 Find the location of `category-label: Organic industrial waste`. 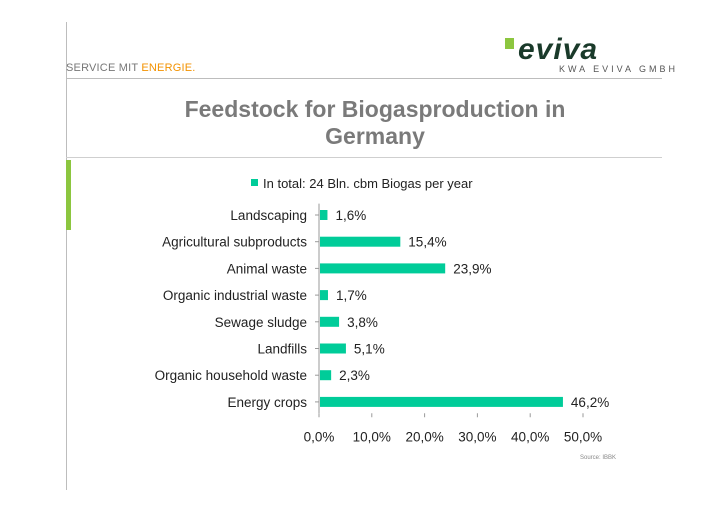

category-label: Organic industrial waste is located at coordinates (235, 295).